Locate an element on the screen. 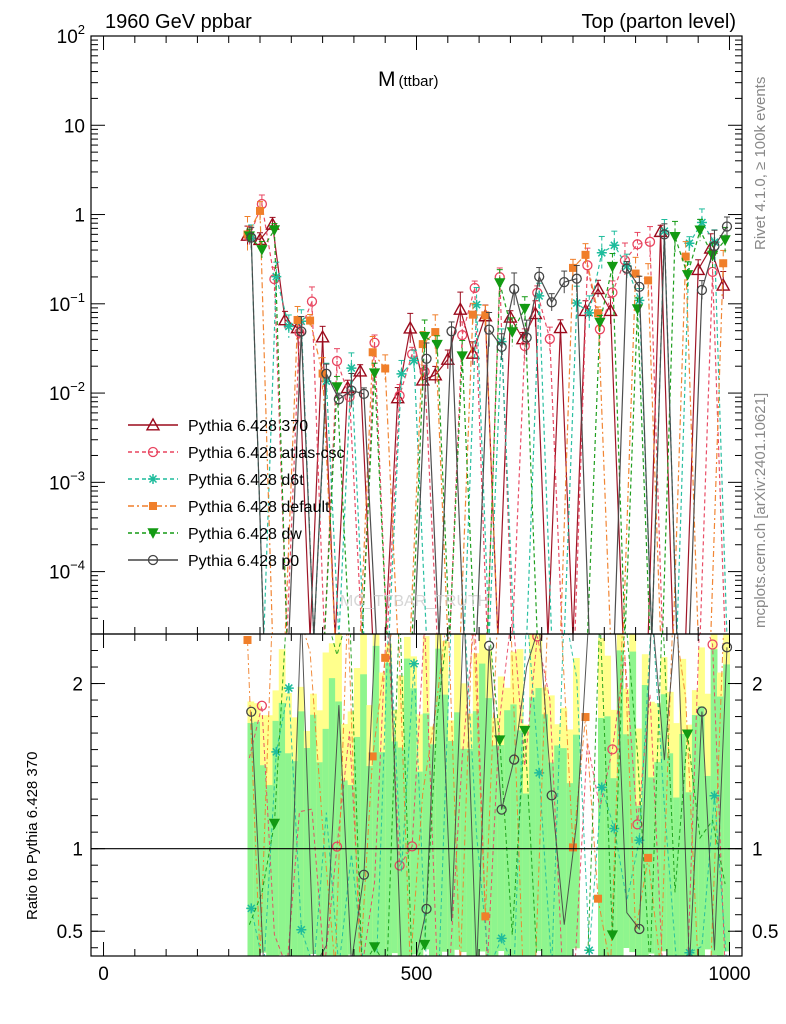  plot-title-main: M is located at coordinates (387, 79).